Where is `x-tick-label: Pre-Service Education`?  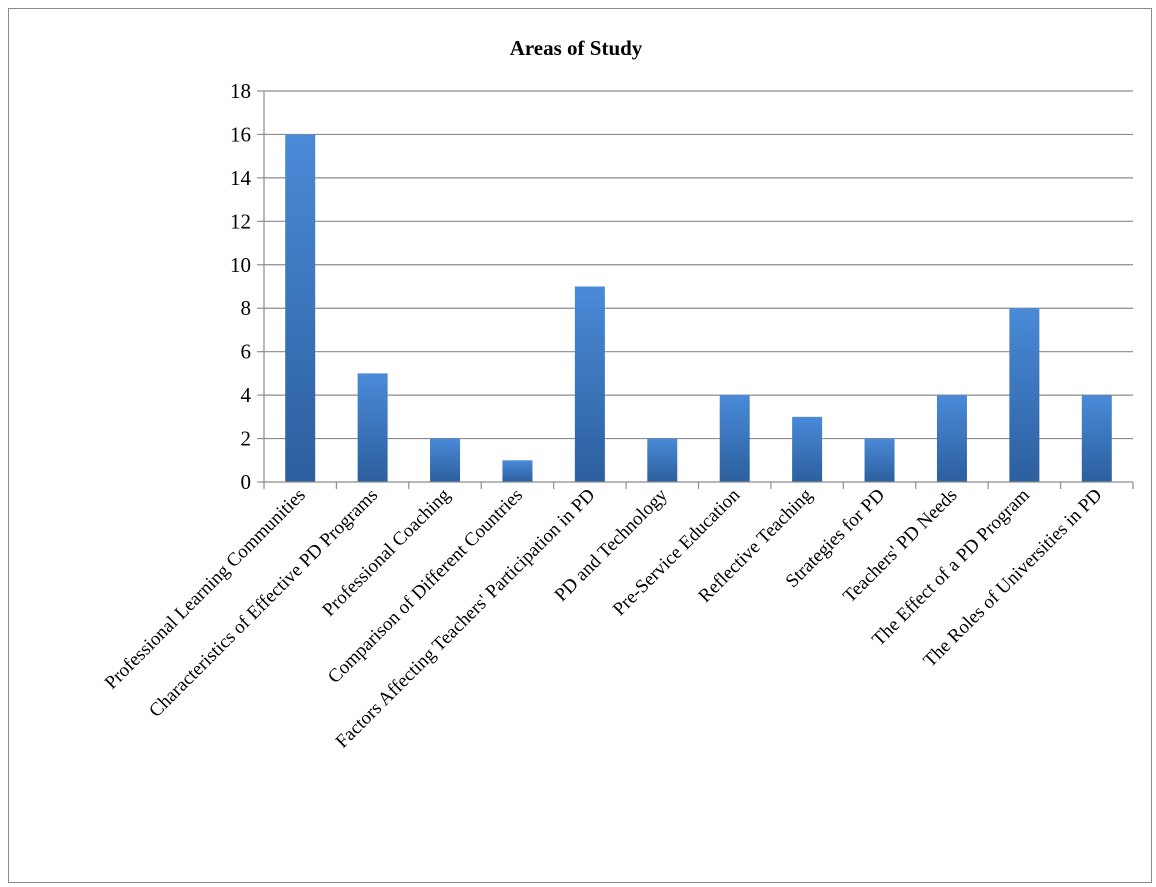
x-tick-label: Pre-Service Education is located at coordinates (677, 552).